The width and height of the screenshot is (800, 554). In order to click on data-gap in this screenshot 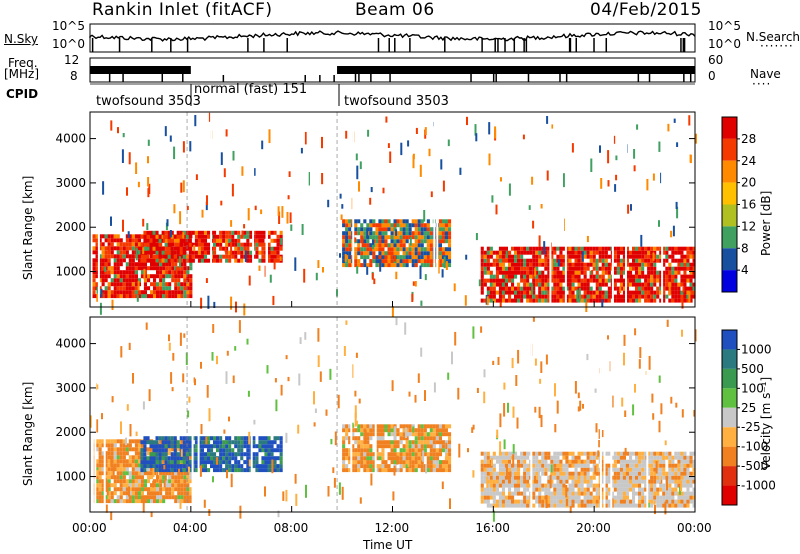, I will do `click(211, 209)`.